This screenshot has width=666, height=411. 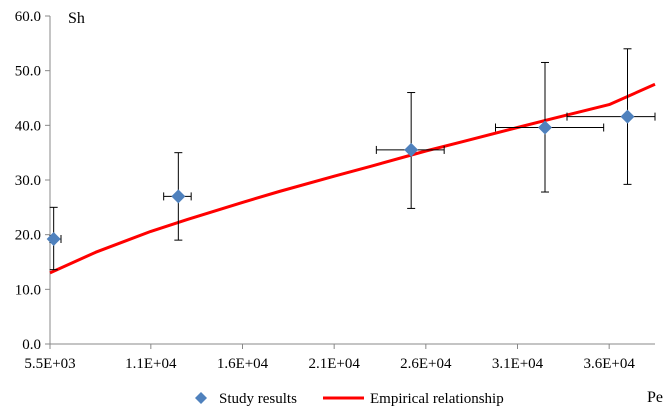 What do you see at coordinates (258, 399) in the screenshot?
I see `legend-label-study-results: Study results` at bounding box center [258, 399].